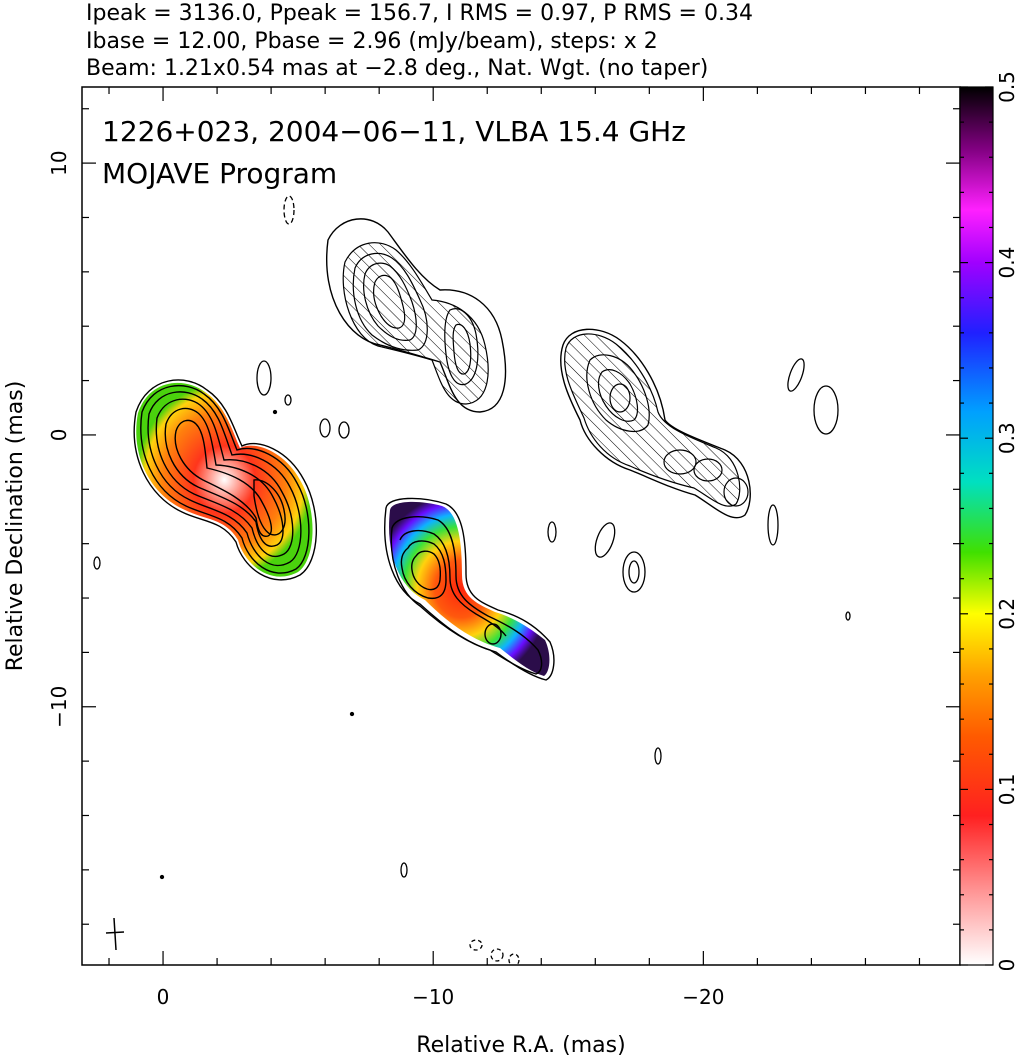 This screenshot has height=1060, width=1021. What do you see at coordinates (520, 1045) in the screenshot?
I see `x-axis-label: Relative R.A. (mas)` at bounding box center [520, 1045].